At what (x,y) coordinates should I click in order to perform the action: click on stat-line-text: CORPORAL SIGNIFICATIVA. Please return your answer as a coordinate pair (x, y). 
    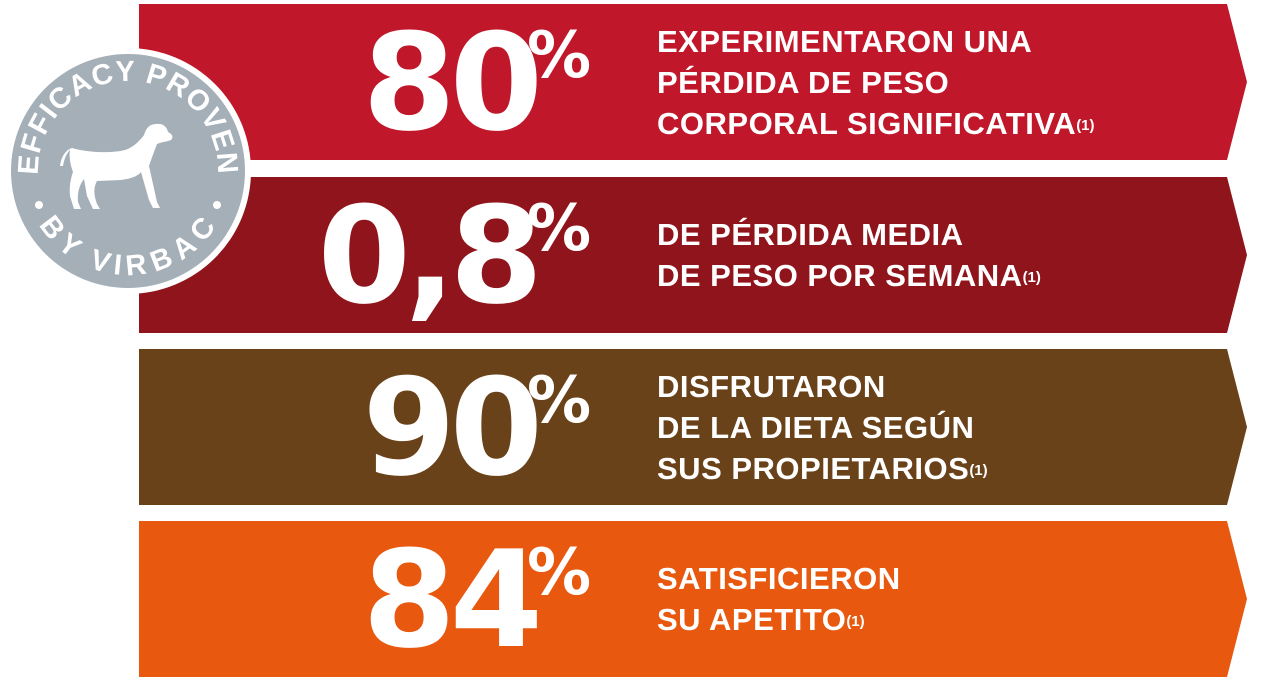
    Looking at the image, I should click on (867, 123).